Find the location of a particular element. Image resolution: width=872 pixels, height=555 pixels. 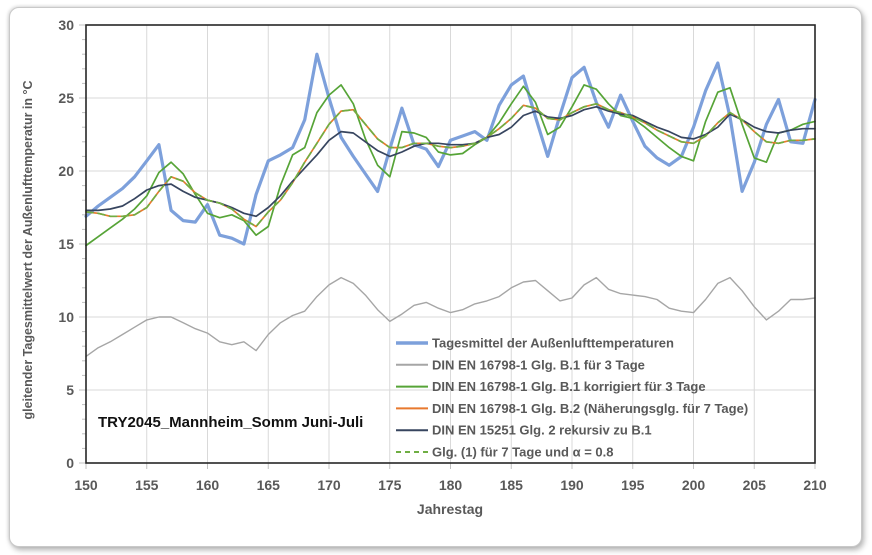

x-tick-label: 160 is located at coordinates (208, 485).